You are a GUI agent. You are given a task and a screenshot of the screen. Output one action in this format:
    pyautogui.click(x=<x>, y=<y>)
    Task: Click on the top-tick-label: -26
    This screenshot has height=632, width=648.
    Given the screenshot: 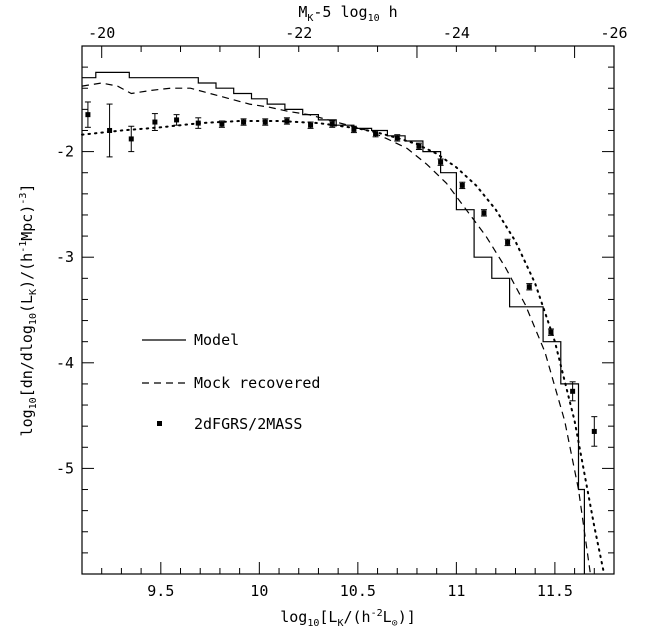 What is the action you would take?
    pyautogui.click(x=613, y=33)
    